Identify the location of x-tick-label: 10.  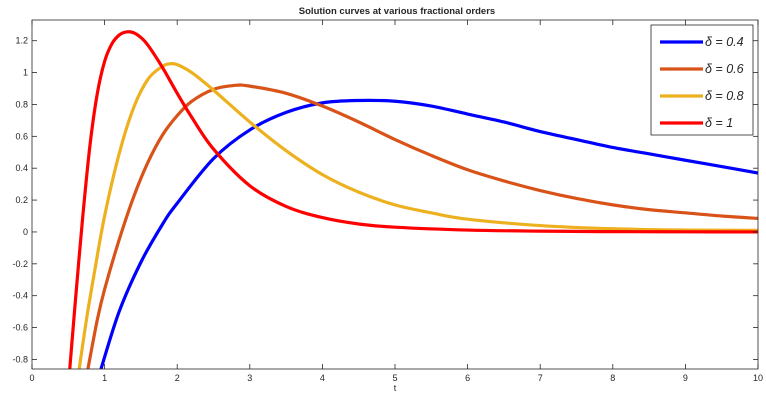
(758, 378).